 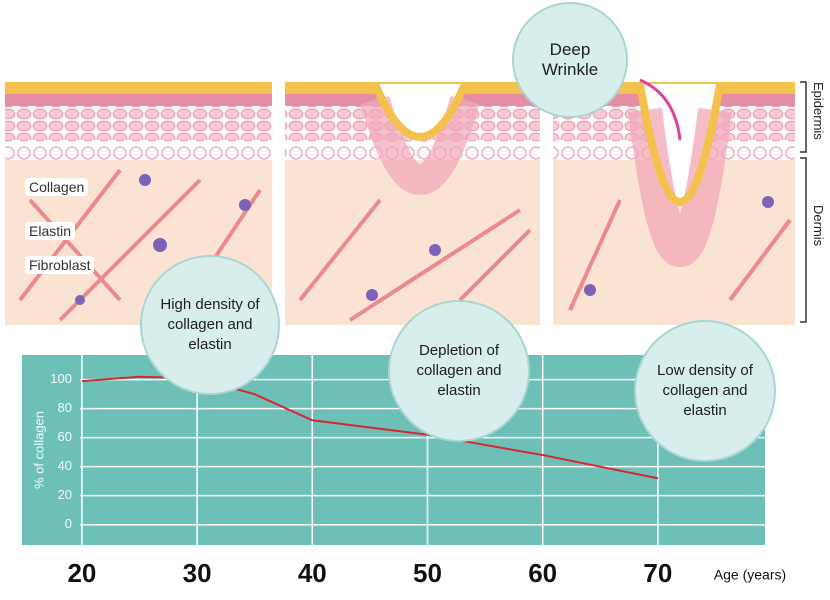 What do you see at coordinates (61, 378) in the screenshot?
I see `y-tick-label: 100` at bounding box center [61, 378].